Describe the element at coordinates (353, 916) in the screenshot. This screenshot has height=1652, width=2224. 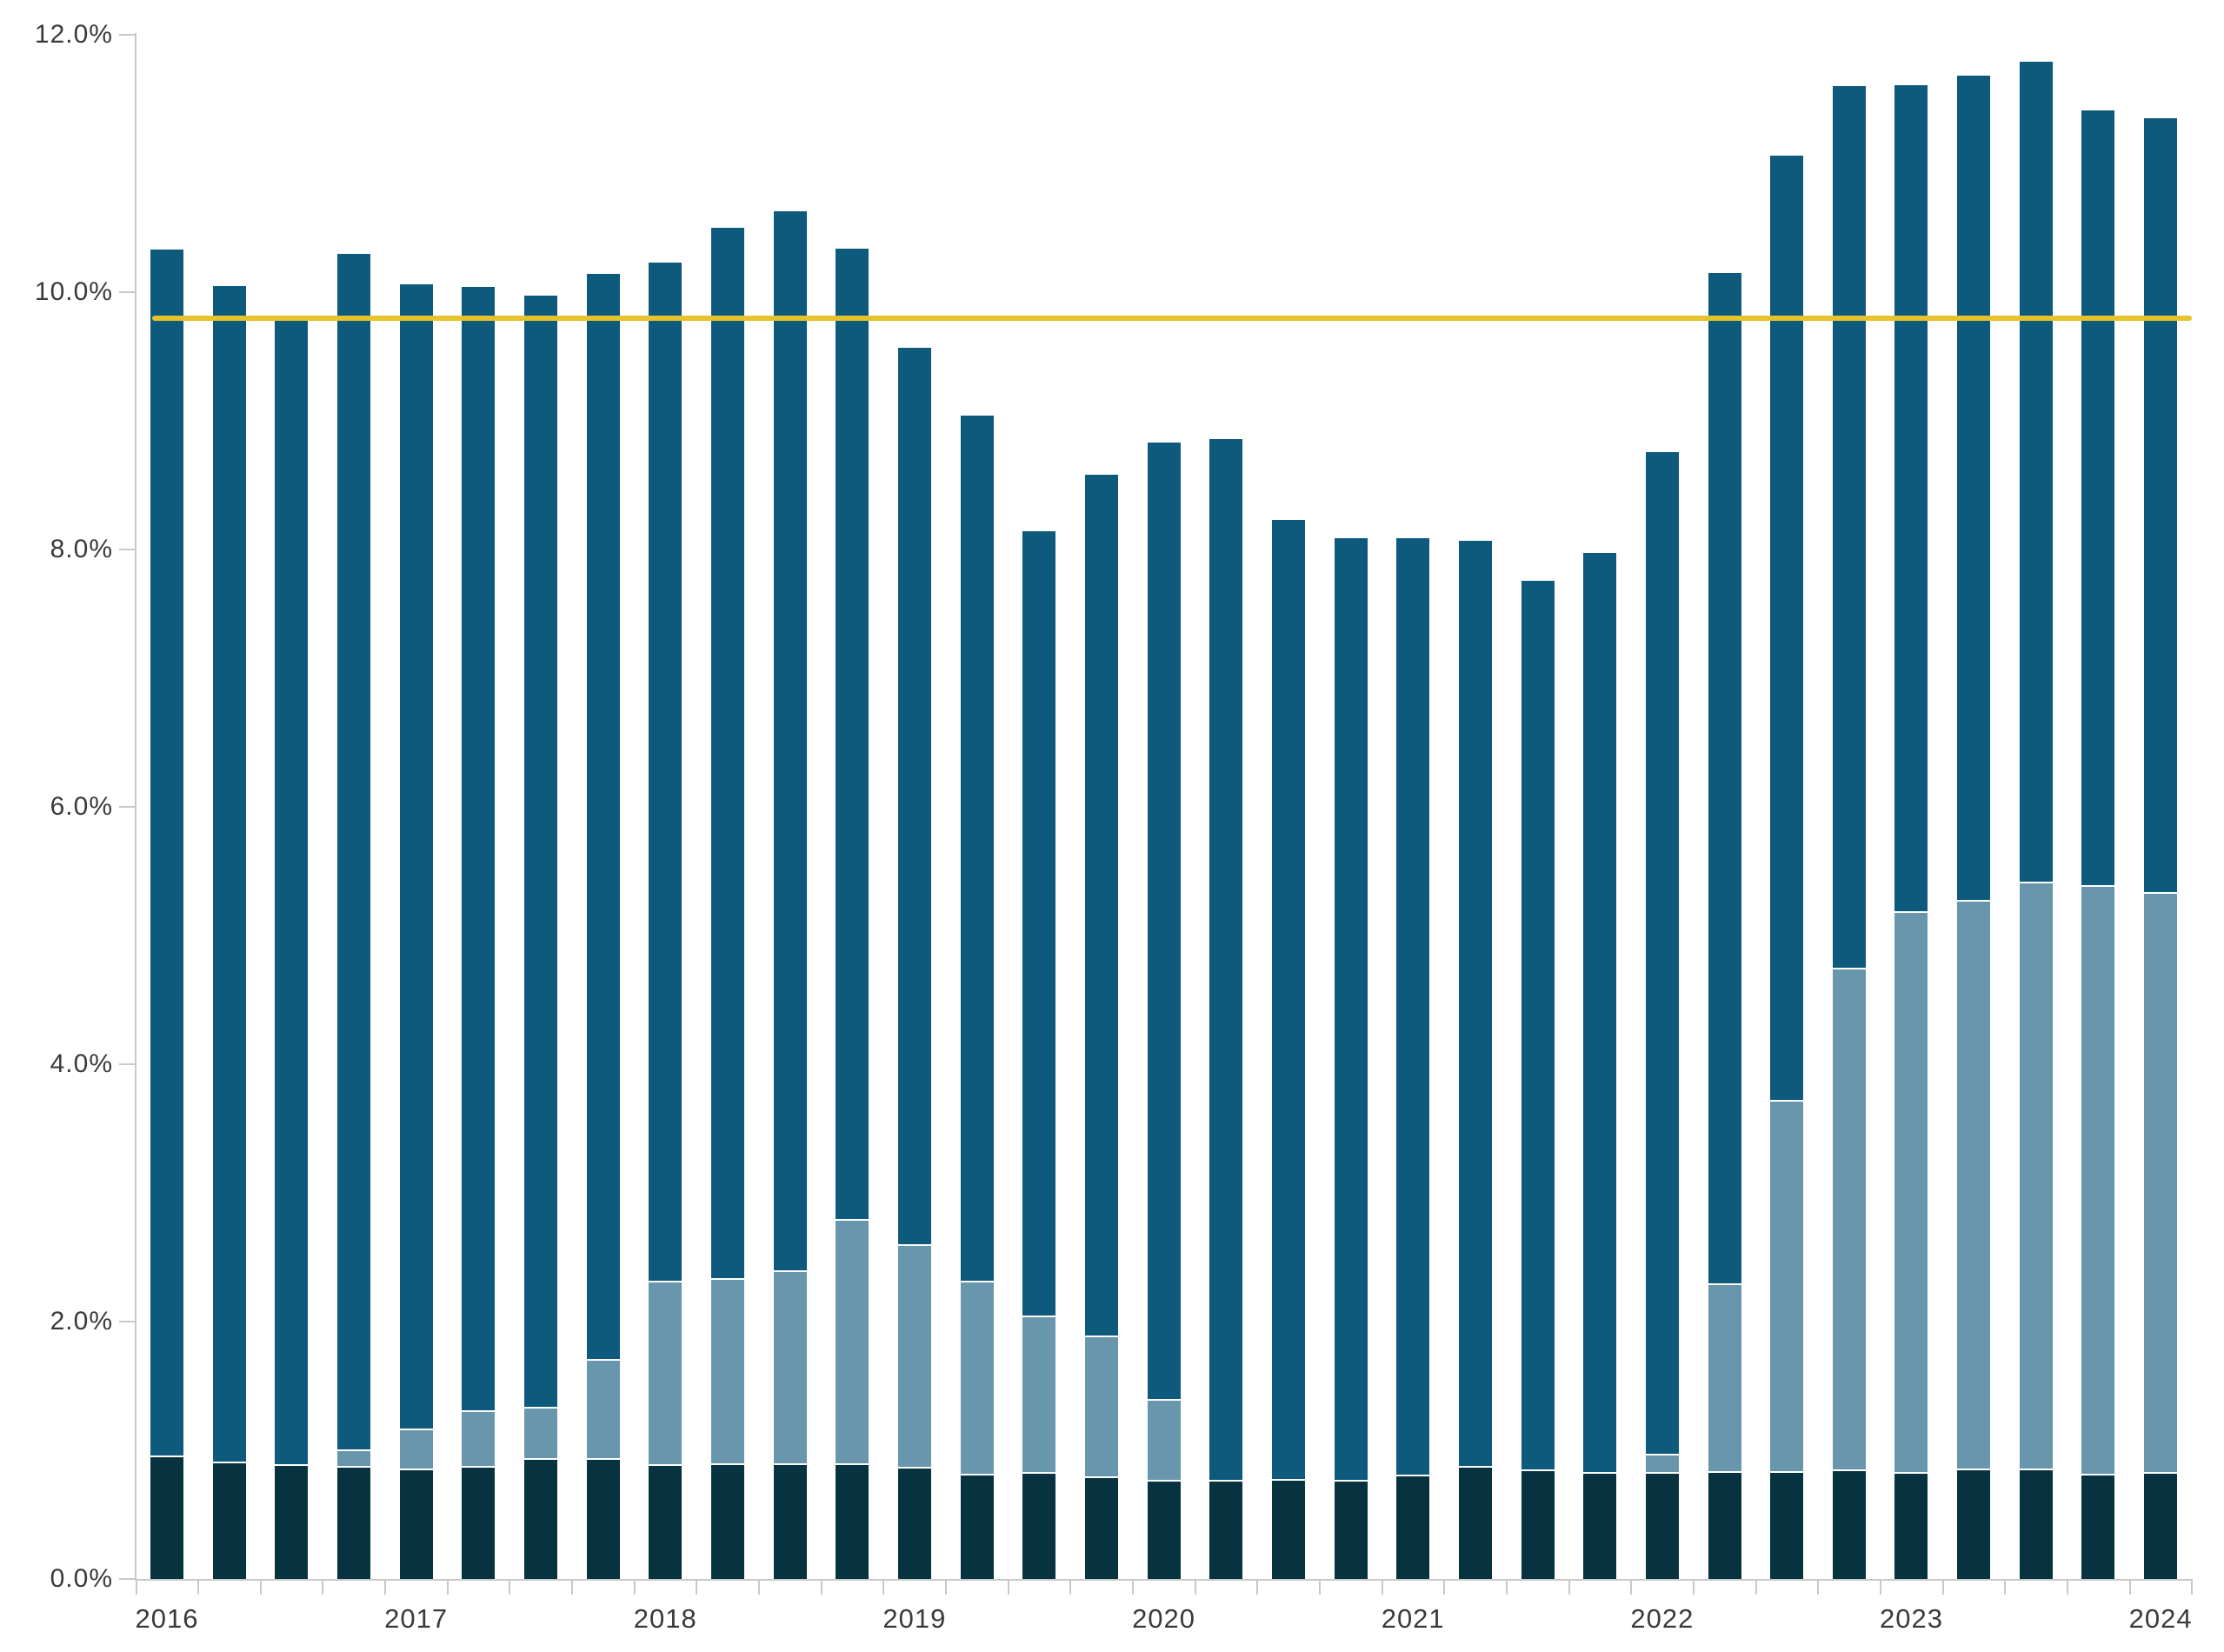
I see `bar-2016-q4` at that location.